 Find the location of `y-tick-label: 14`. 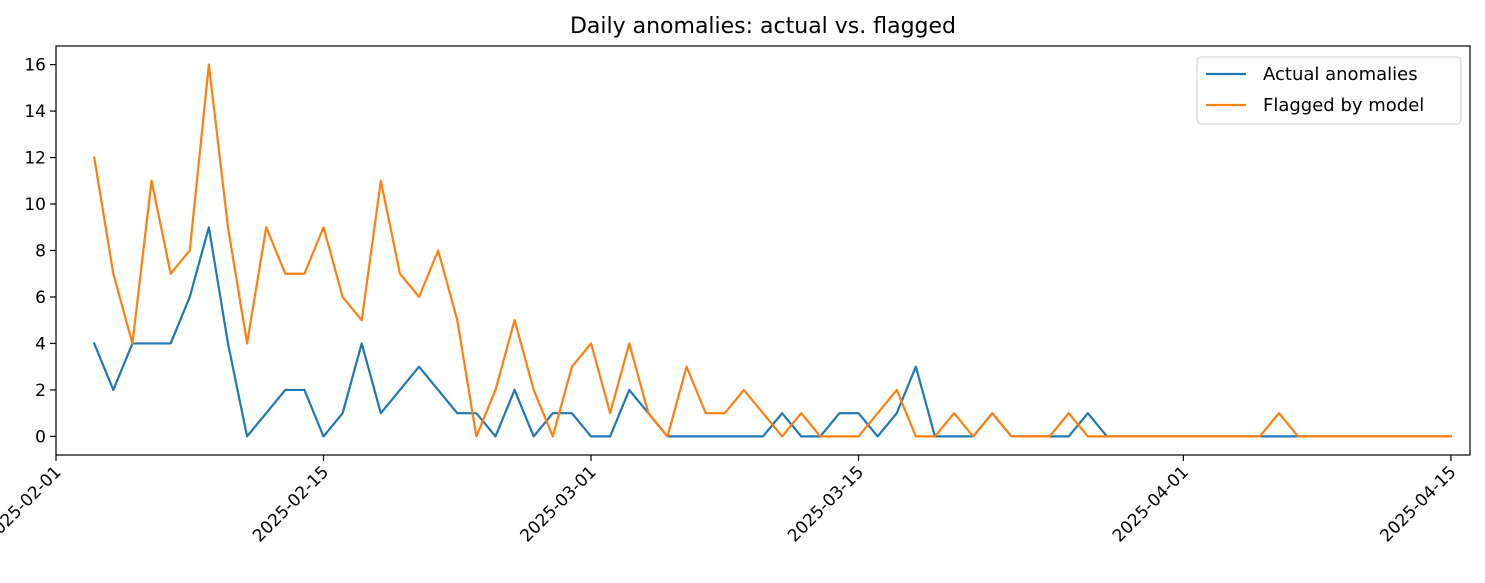

y-tick-label: 14 is located at coordinates (35, 112).